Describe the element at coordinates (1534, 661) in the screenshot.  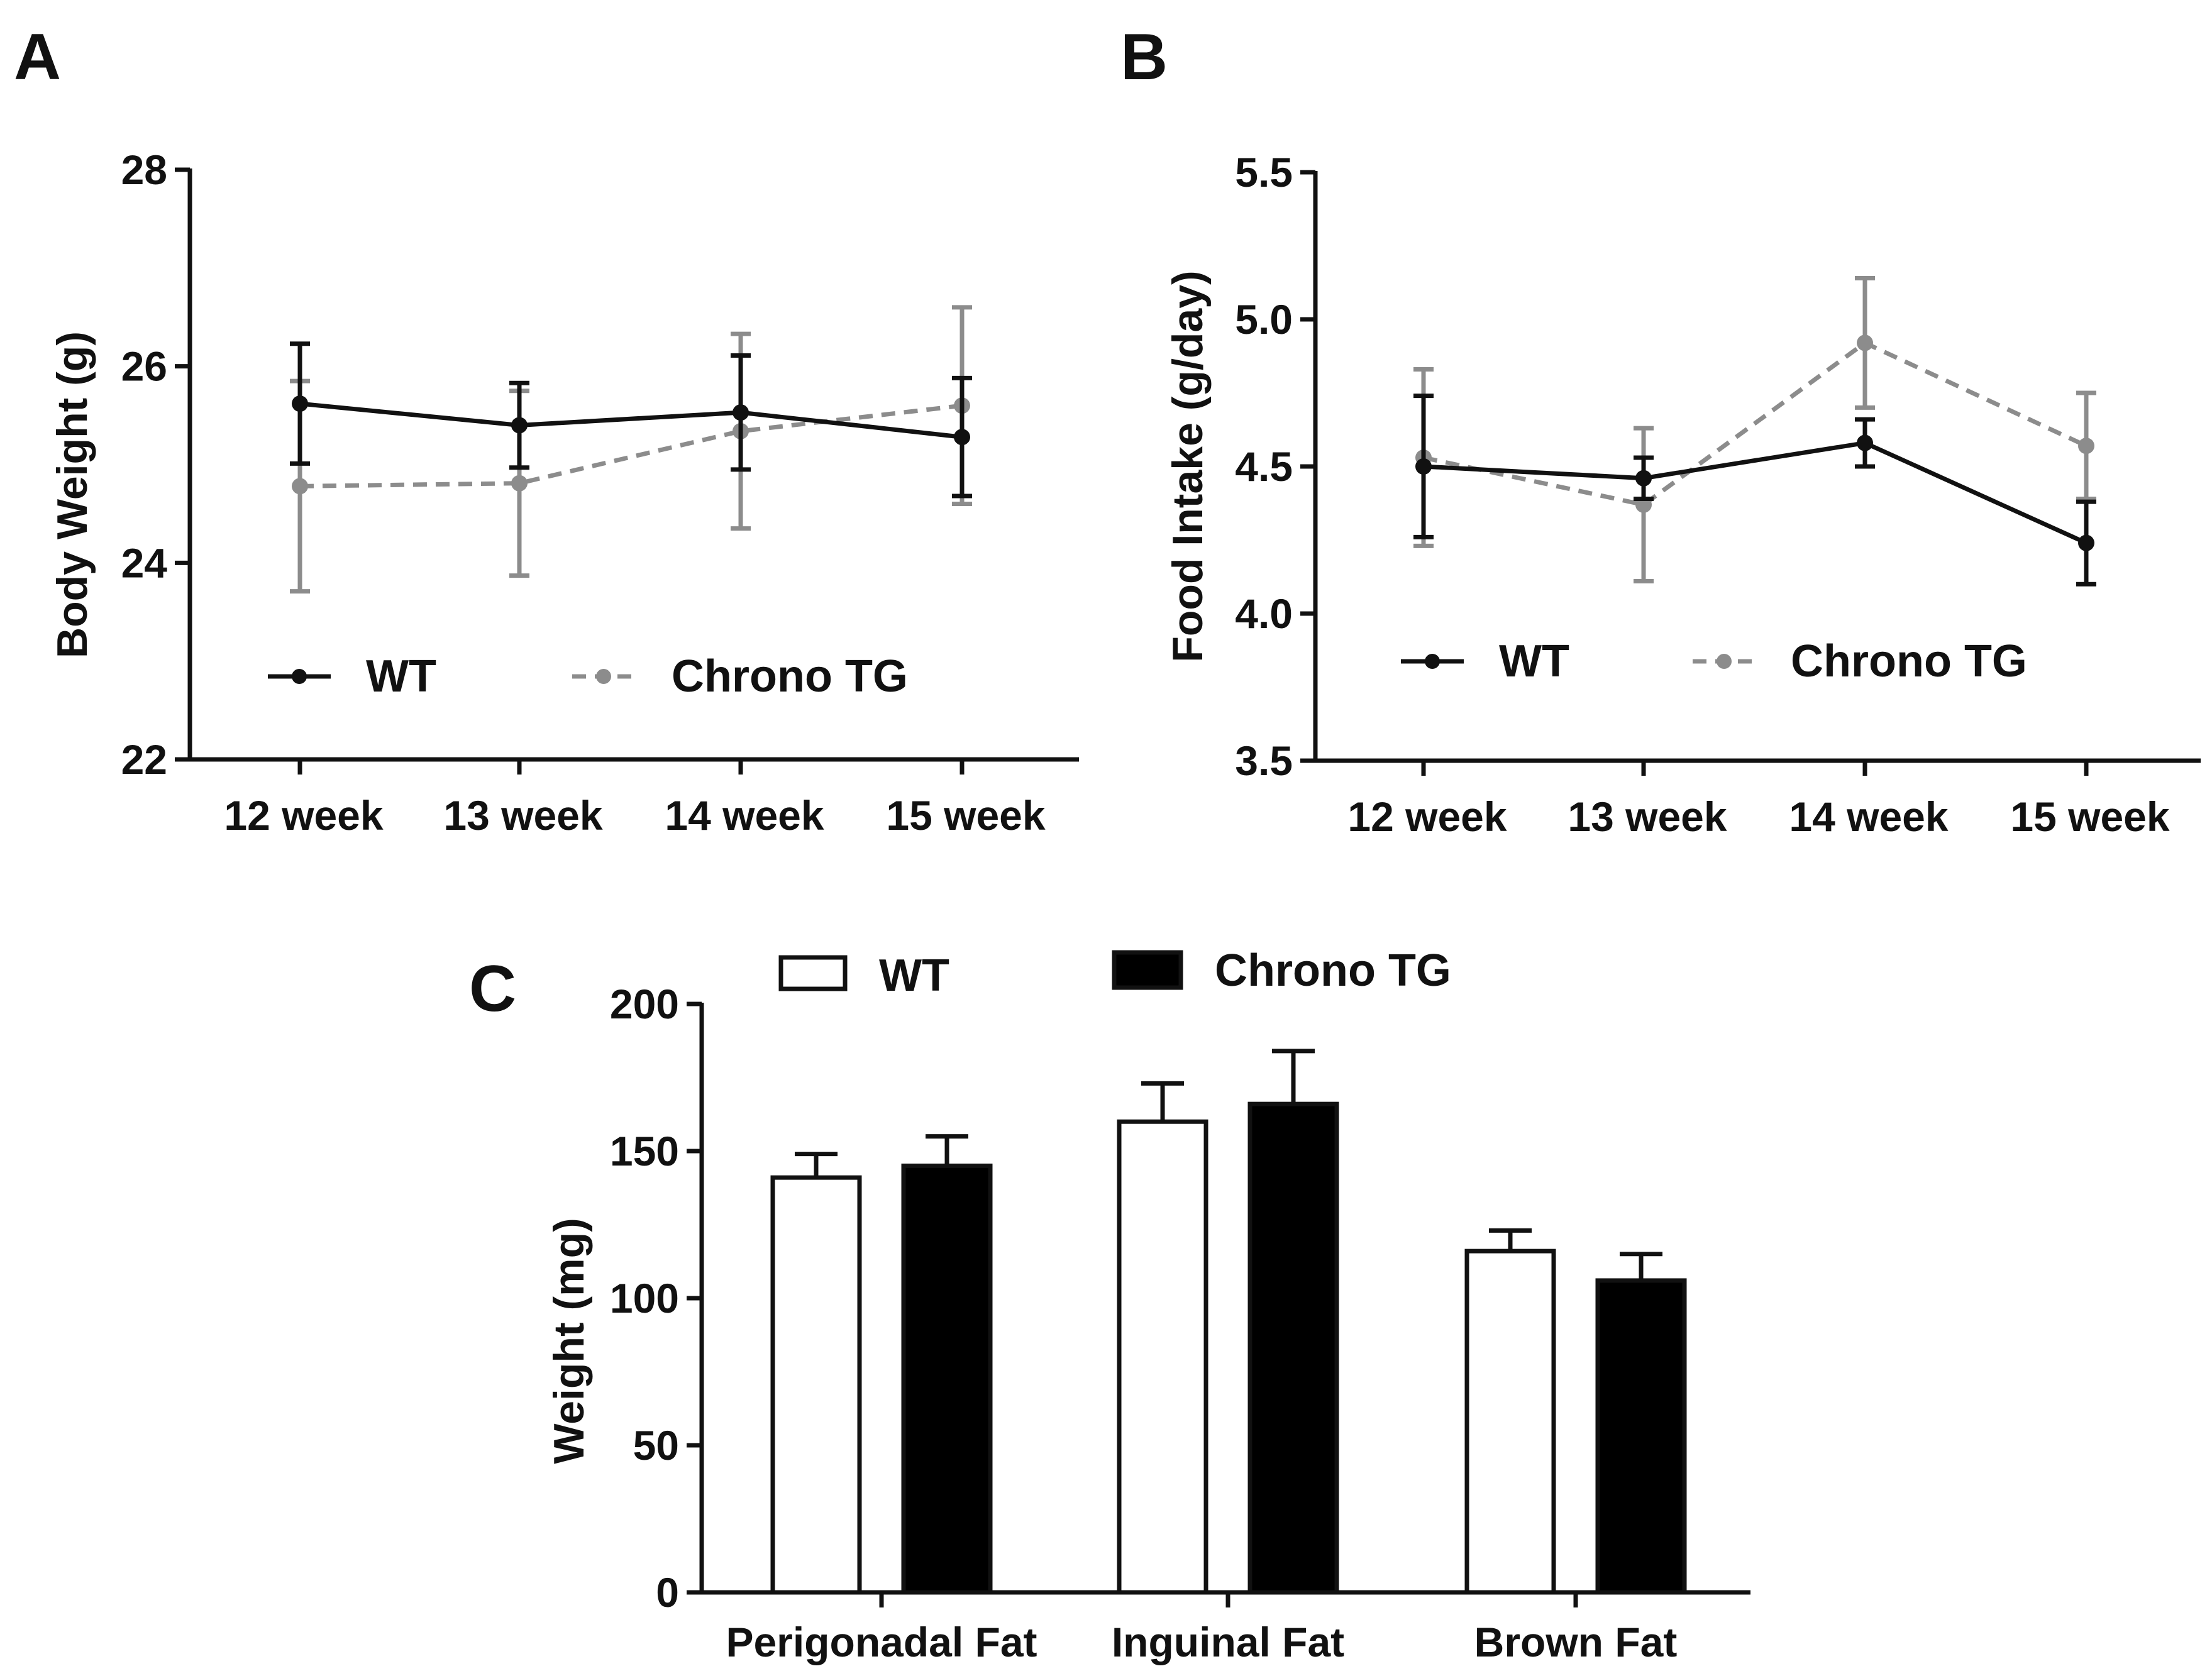
I see `panel-b-legend-wt-label: WT` at that location.